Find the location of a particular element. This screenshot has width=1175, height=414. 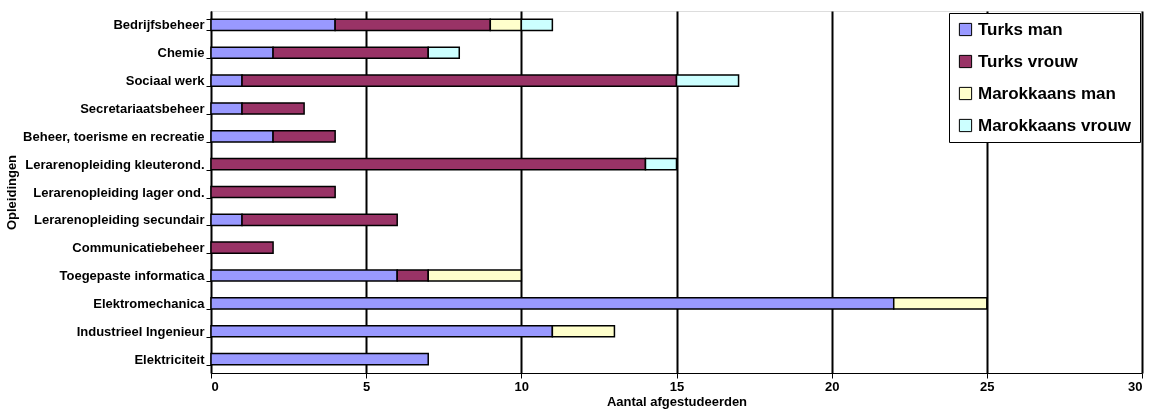

y-tick-label: Beheer, toerisme en recreatie is located at coordinates (114, 136).